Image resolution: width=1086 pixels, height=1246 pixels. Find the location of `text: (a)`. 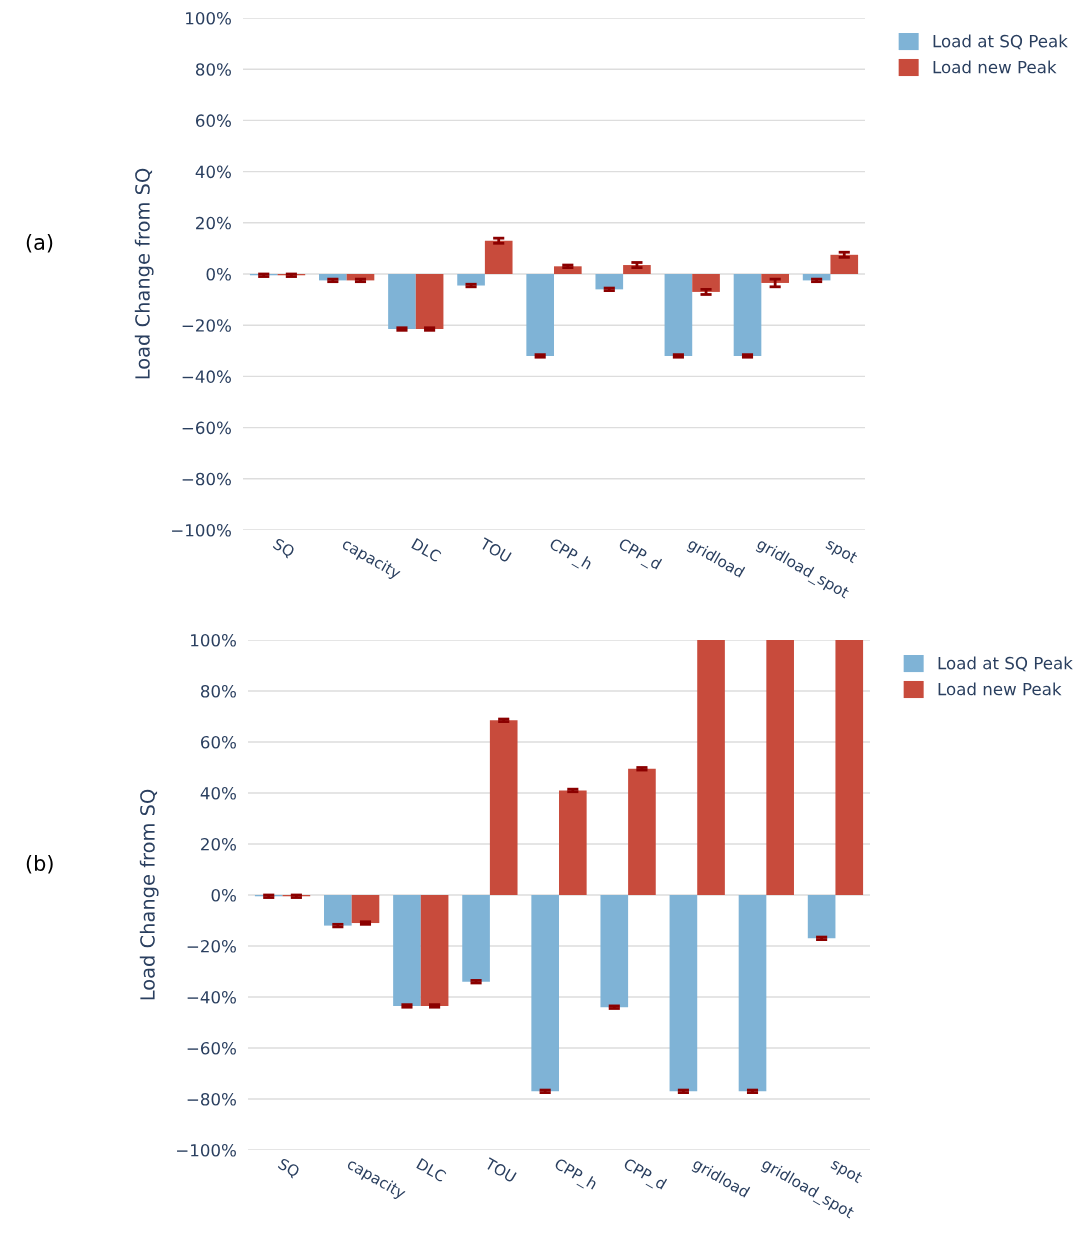

text: (a) is located at coordinates (39, 243).